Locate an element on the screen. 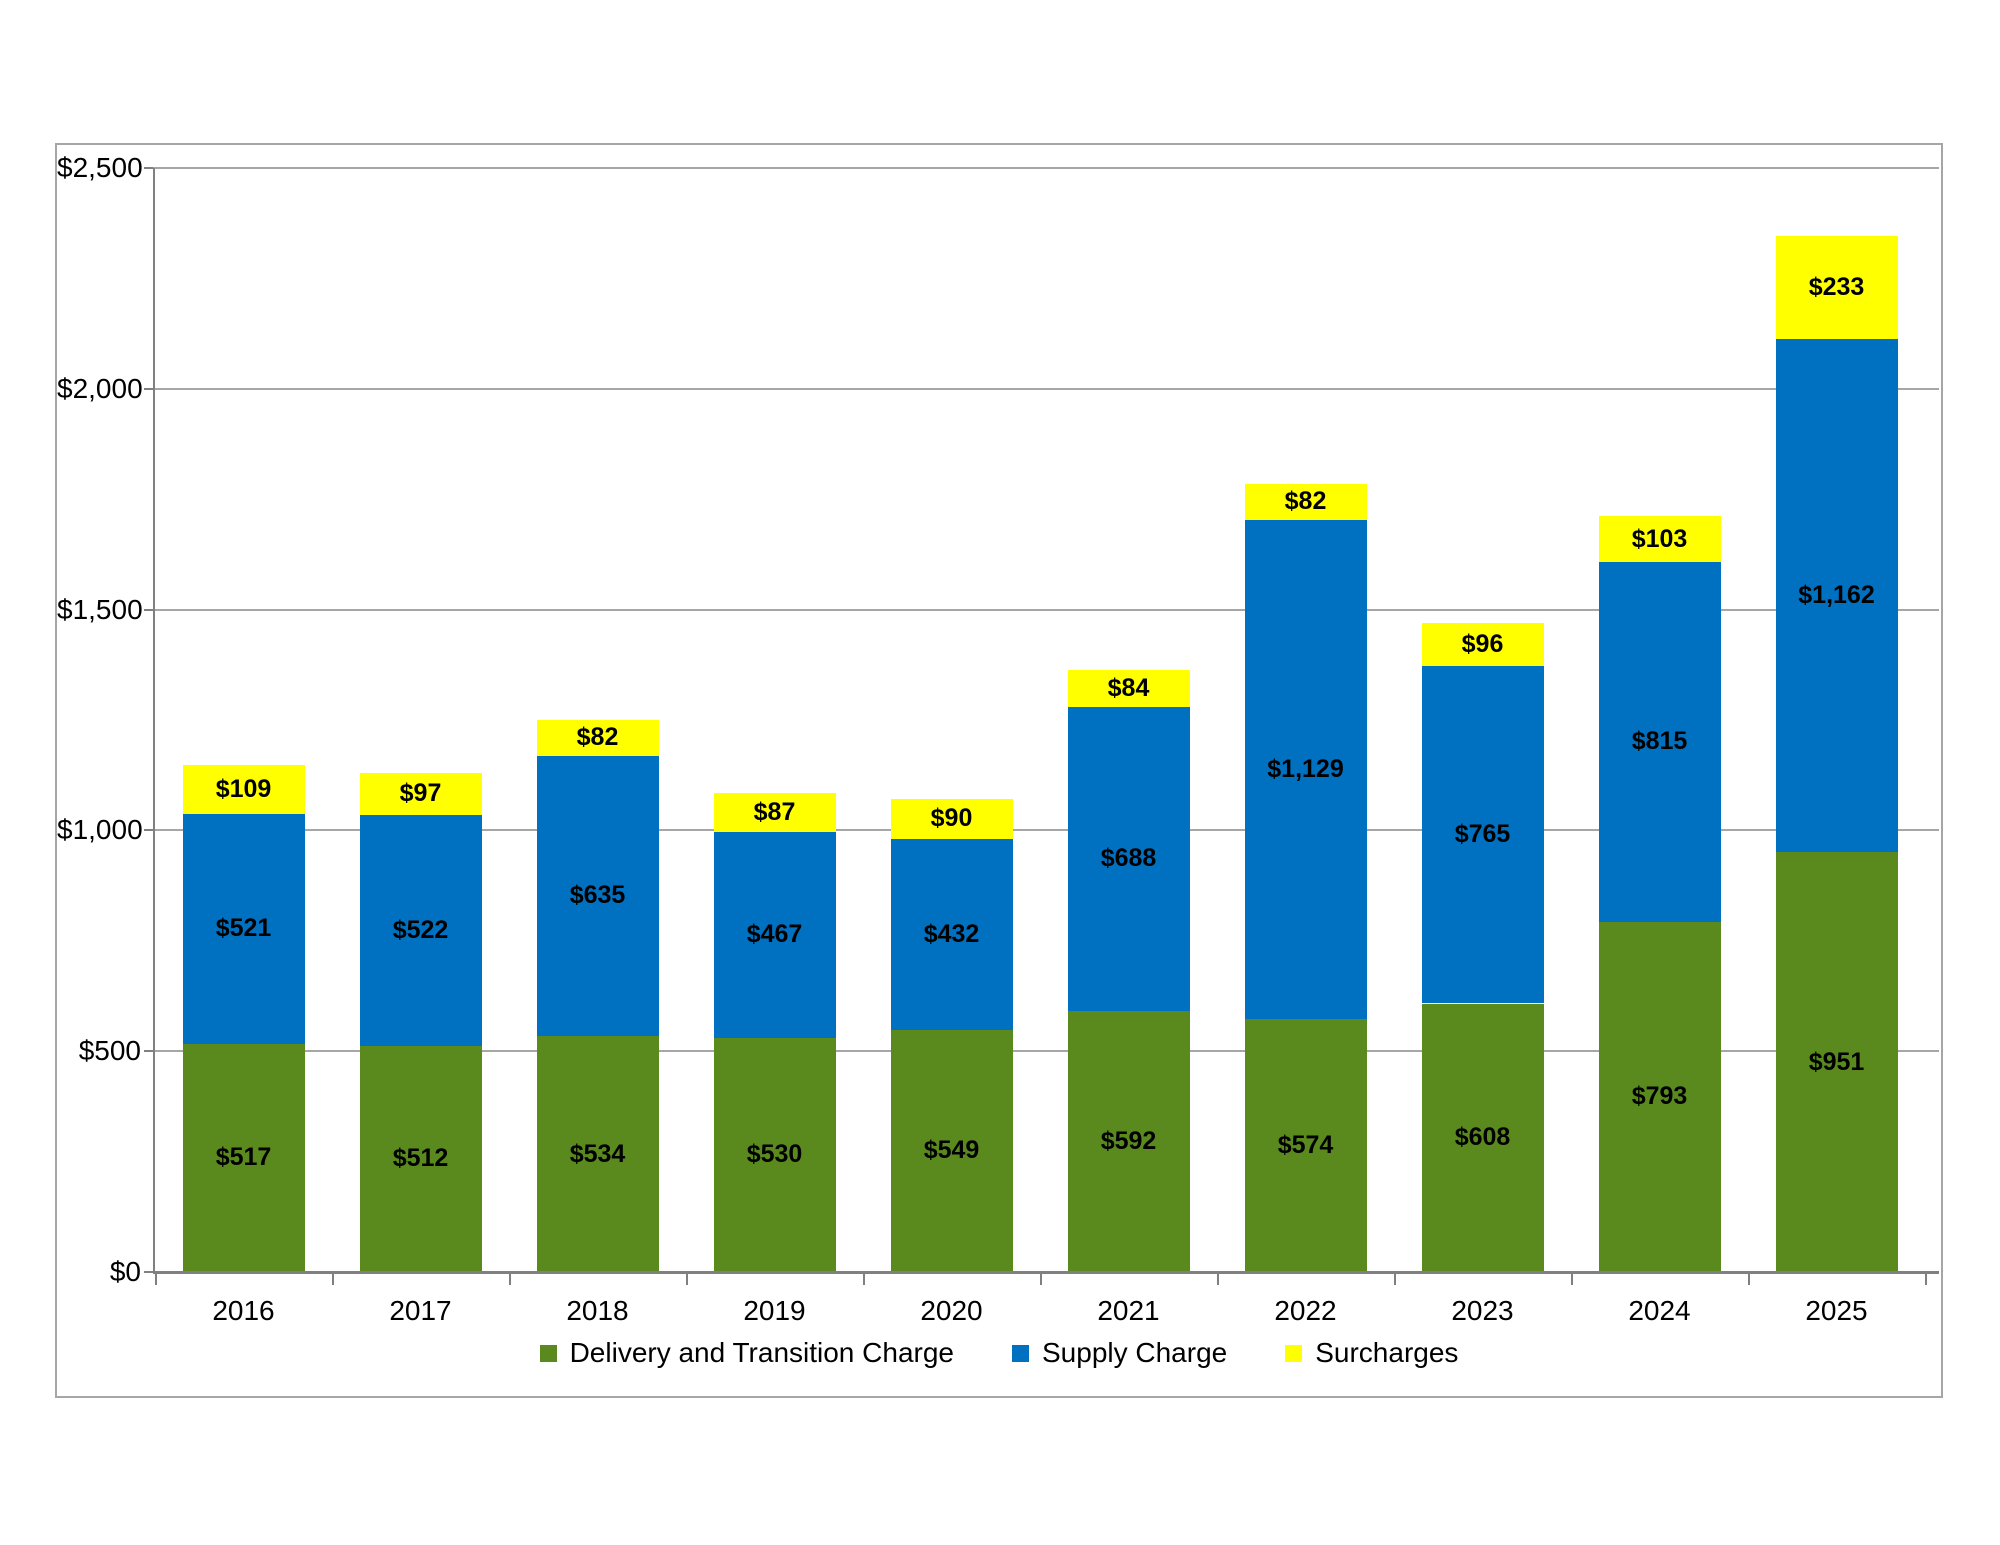  bar-segment-supply-charge-2018: $635 is located at coordinates (597, 896).